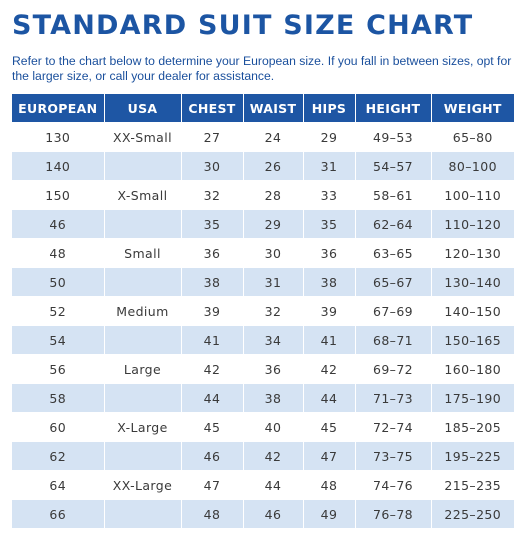 The width and height of the screenshot is (518, 539). I want to click on cell-chest: 27, so click(212, 137).